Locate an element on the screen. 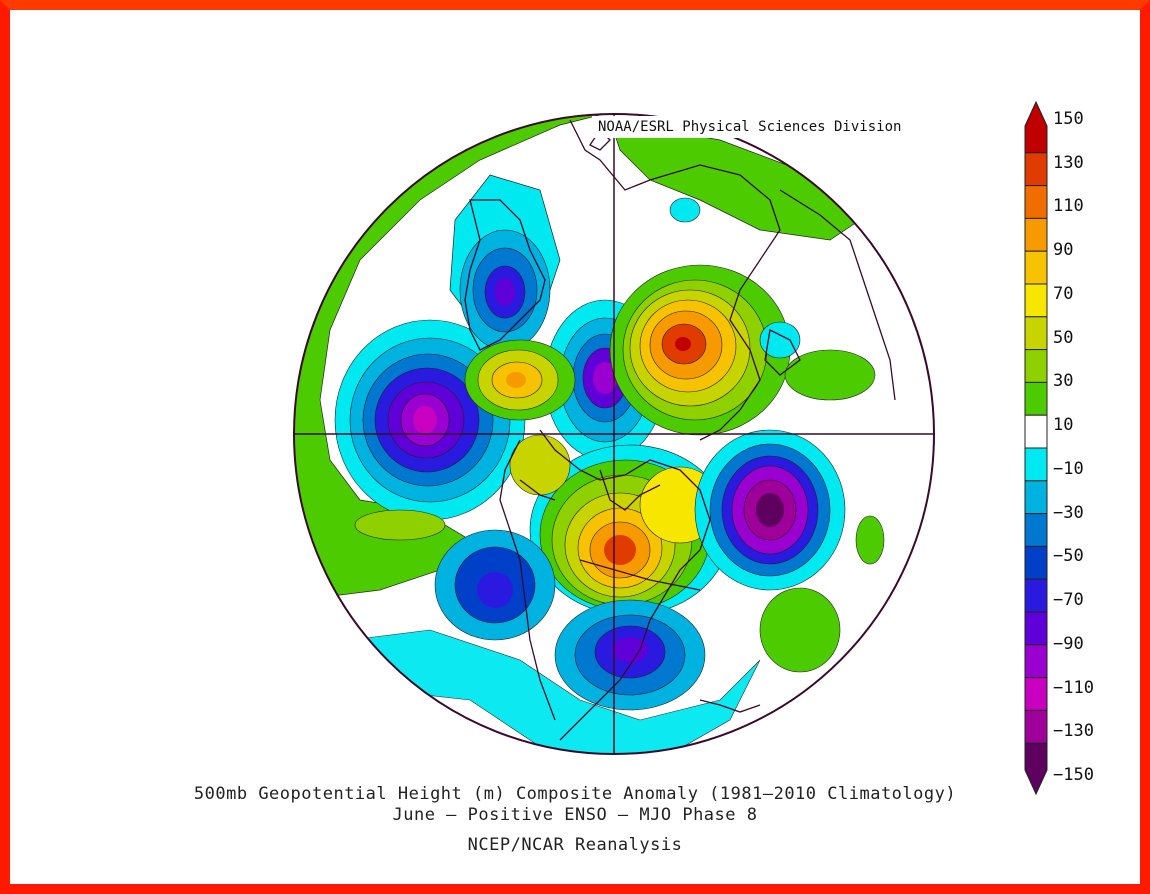 The image size is (1150, 894). colorbar-label: 90 is located at coordinates (1063, 250).